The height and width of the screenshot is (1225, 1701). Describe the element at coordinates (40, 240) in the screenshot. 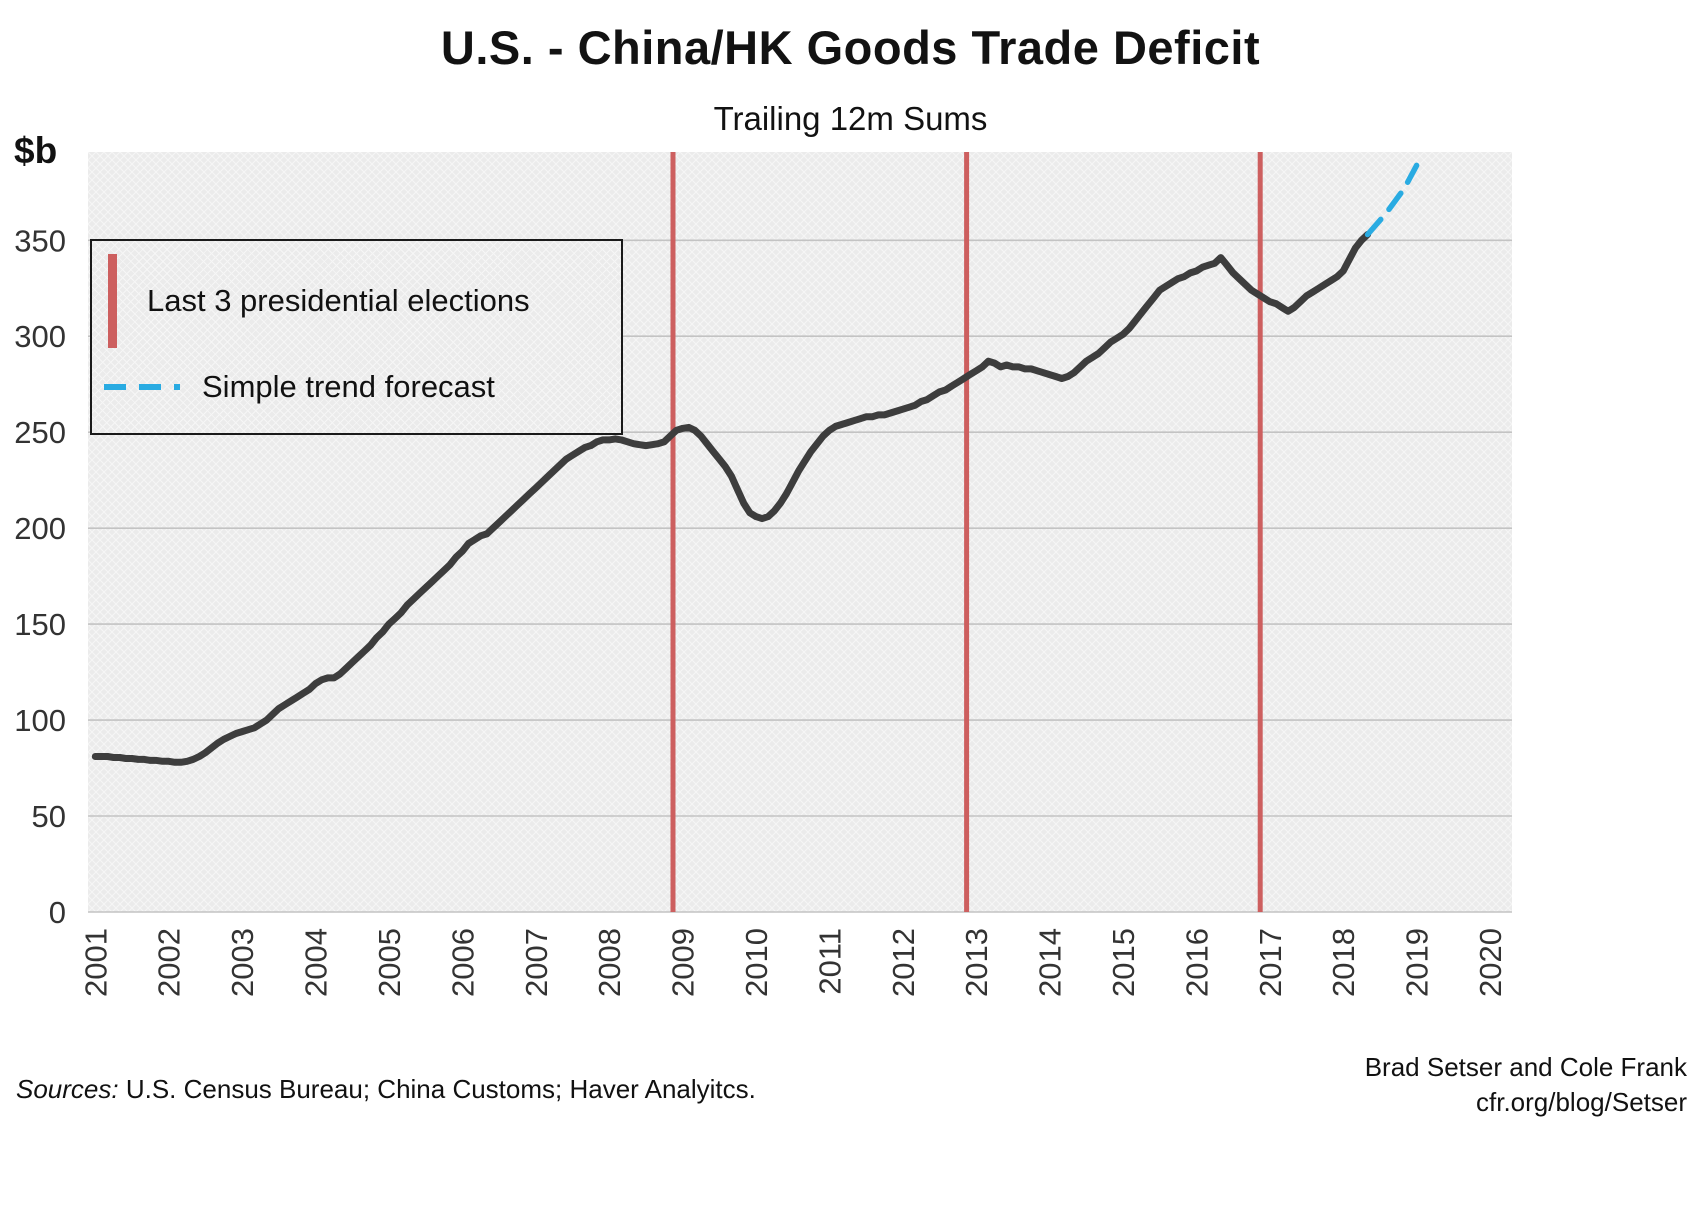

I see `svg-text: 350` at that location.